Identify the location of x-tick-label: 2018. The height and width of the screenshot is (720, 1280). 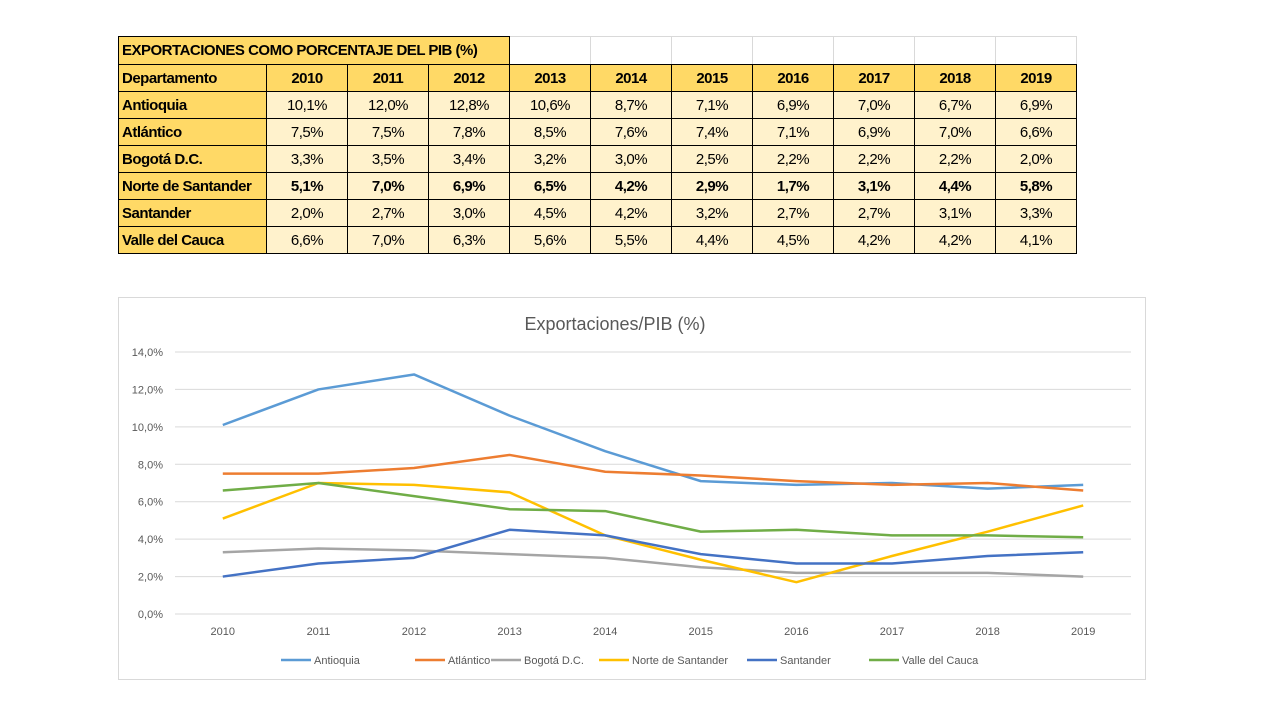
(987, 632).